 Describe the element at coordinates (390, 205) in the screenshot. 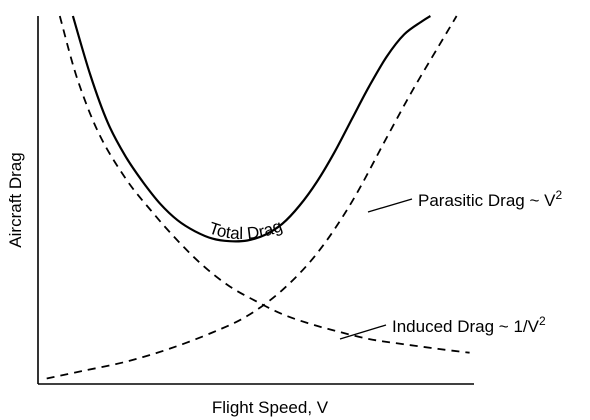

I see `parasitic-leader-line` at that location.